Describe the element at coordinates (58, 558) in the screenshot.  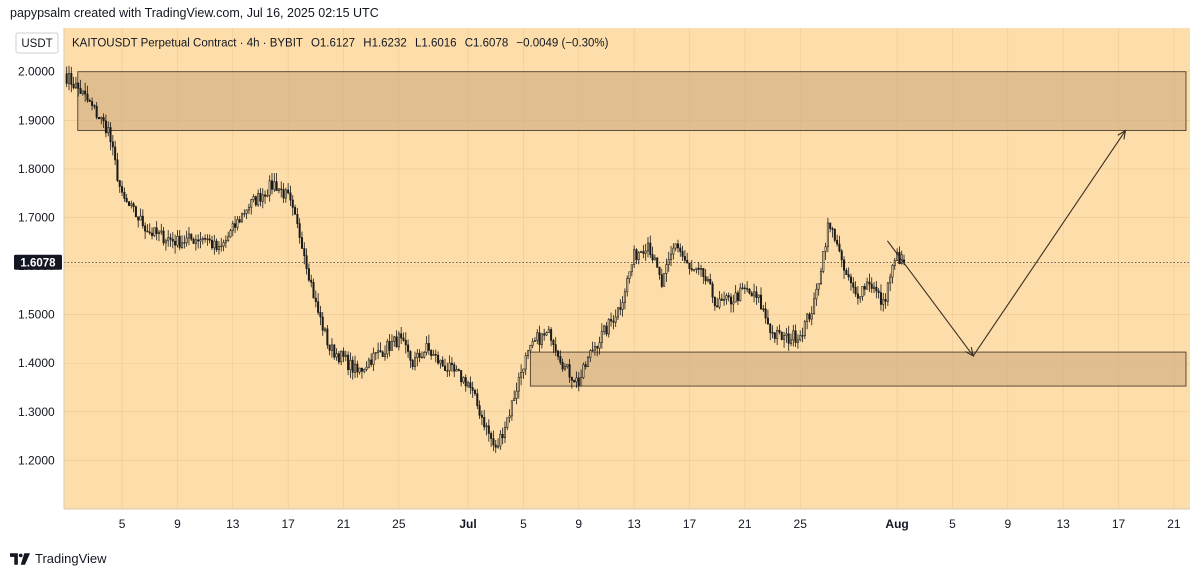
I see `footer-brand: TradingView` at that location.